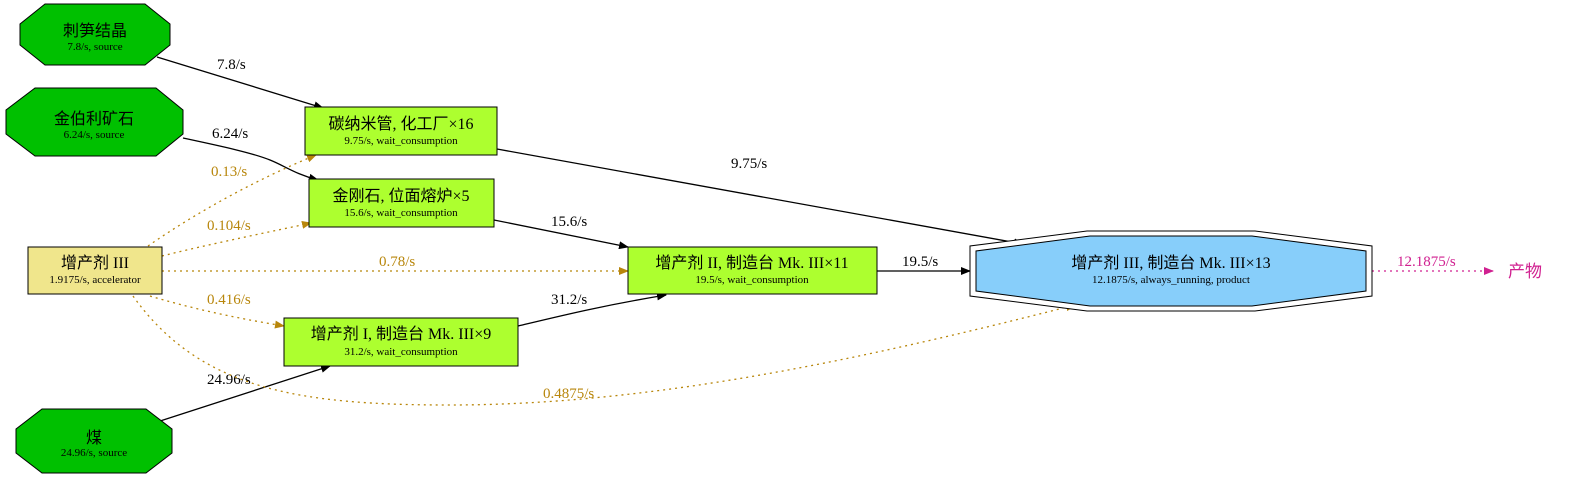 Image resolution: width=1579 pixels, height=484 pixels. Describe the element at coordinates (232, 200) in the screenshot. I see `edge-accelerator-to-tannami: 0.13/s` at that location.